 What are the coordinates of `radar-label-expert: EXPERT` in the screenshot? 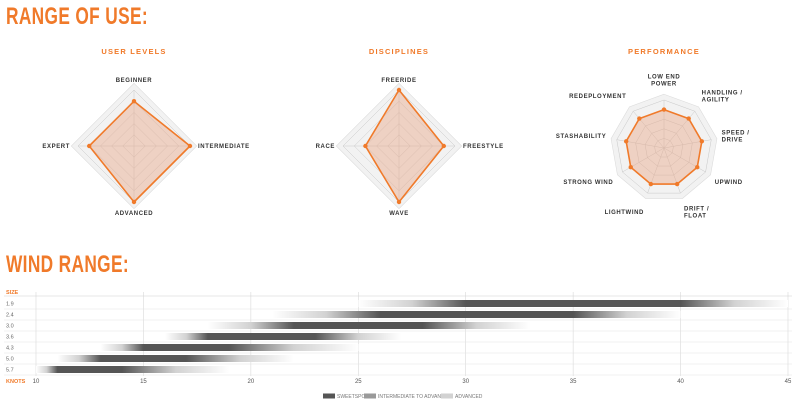 It's located at (56, 147).